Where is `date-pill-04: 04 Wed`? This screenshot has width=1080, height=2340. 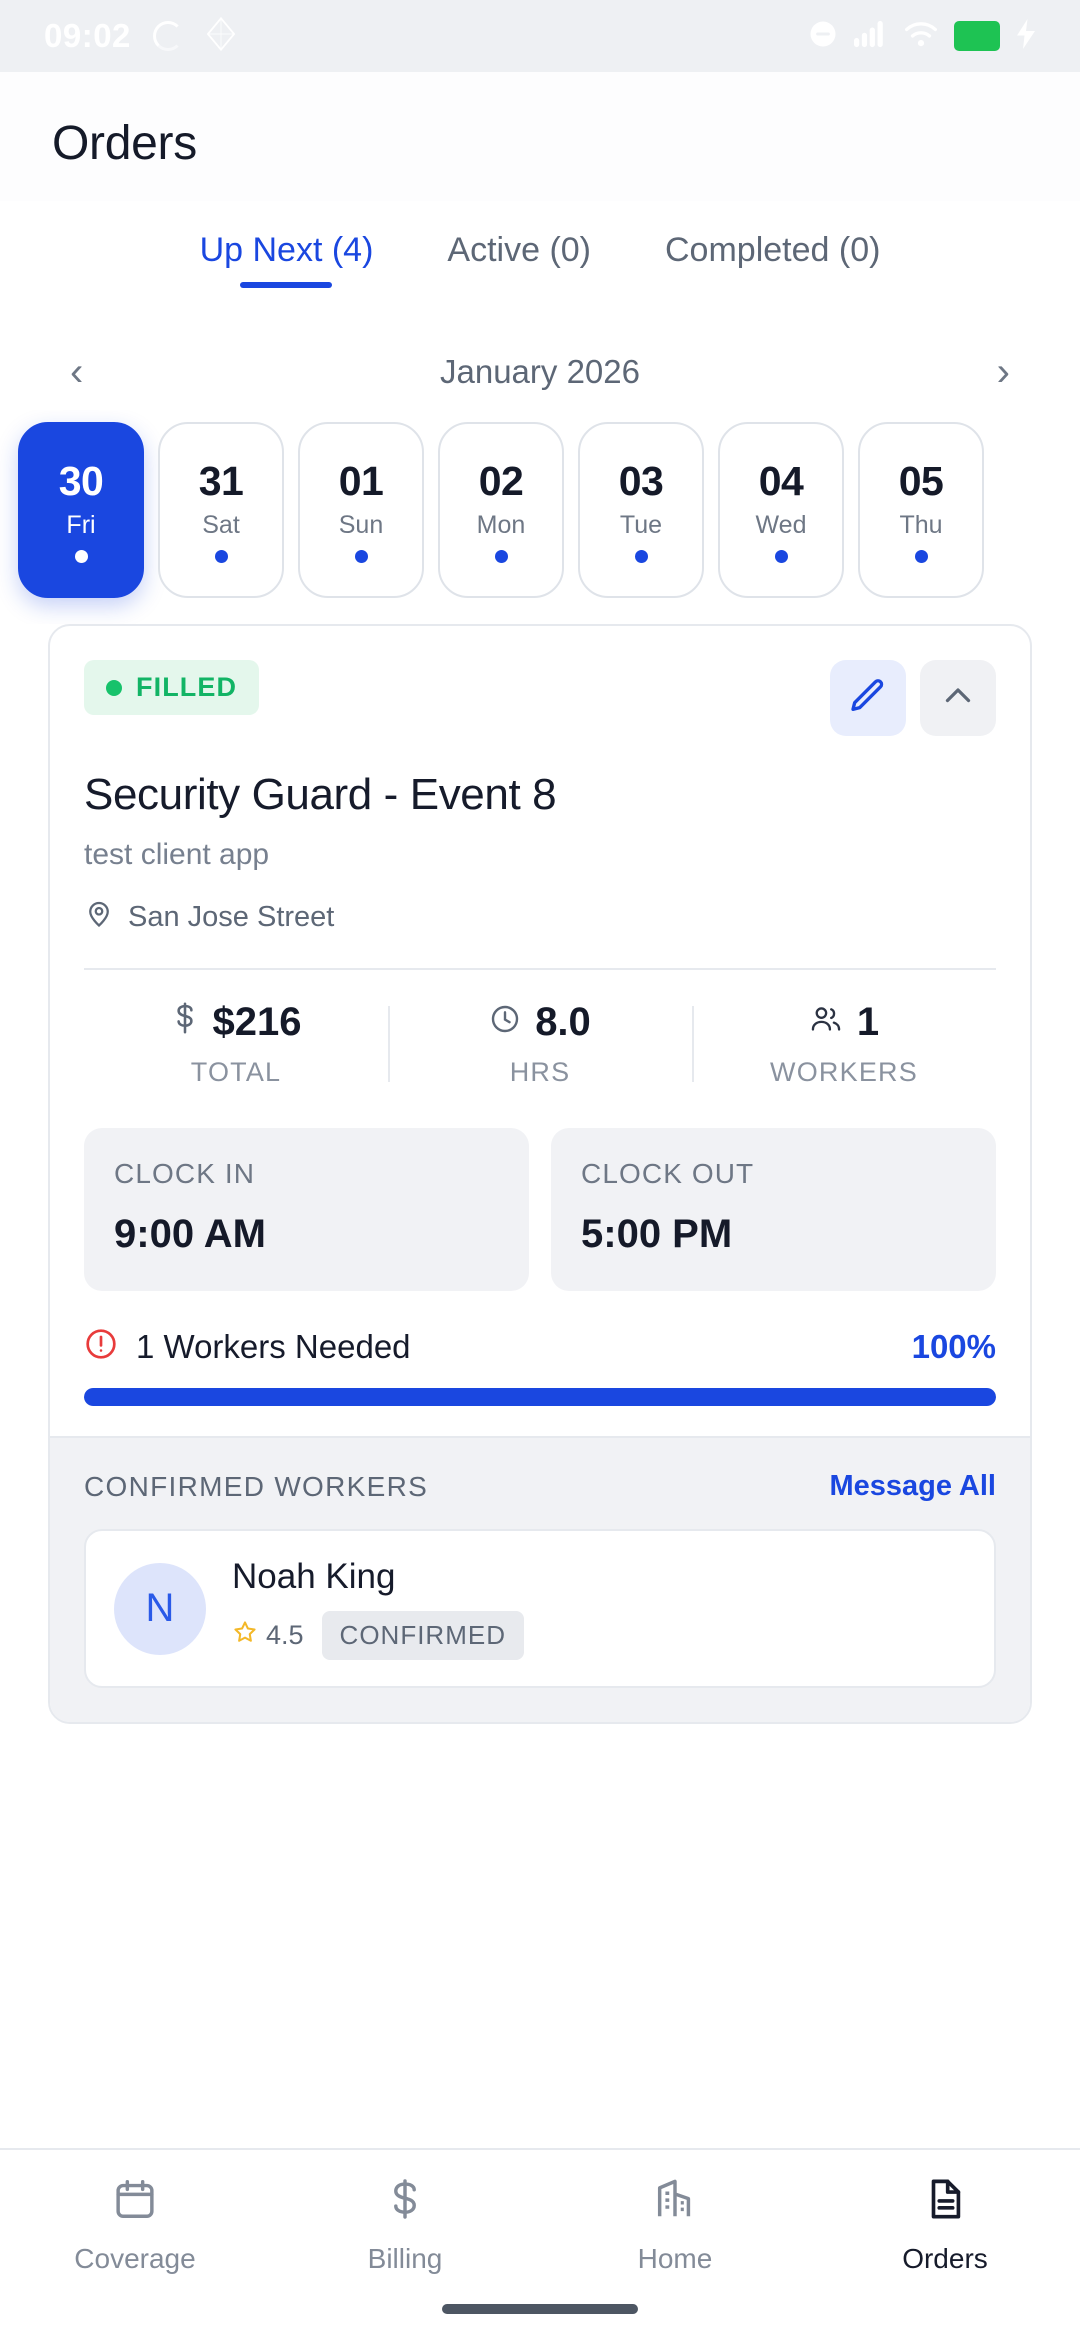 date-pill-04: 04 Wed is located at coordinates (781, 510).